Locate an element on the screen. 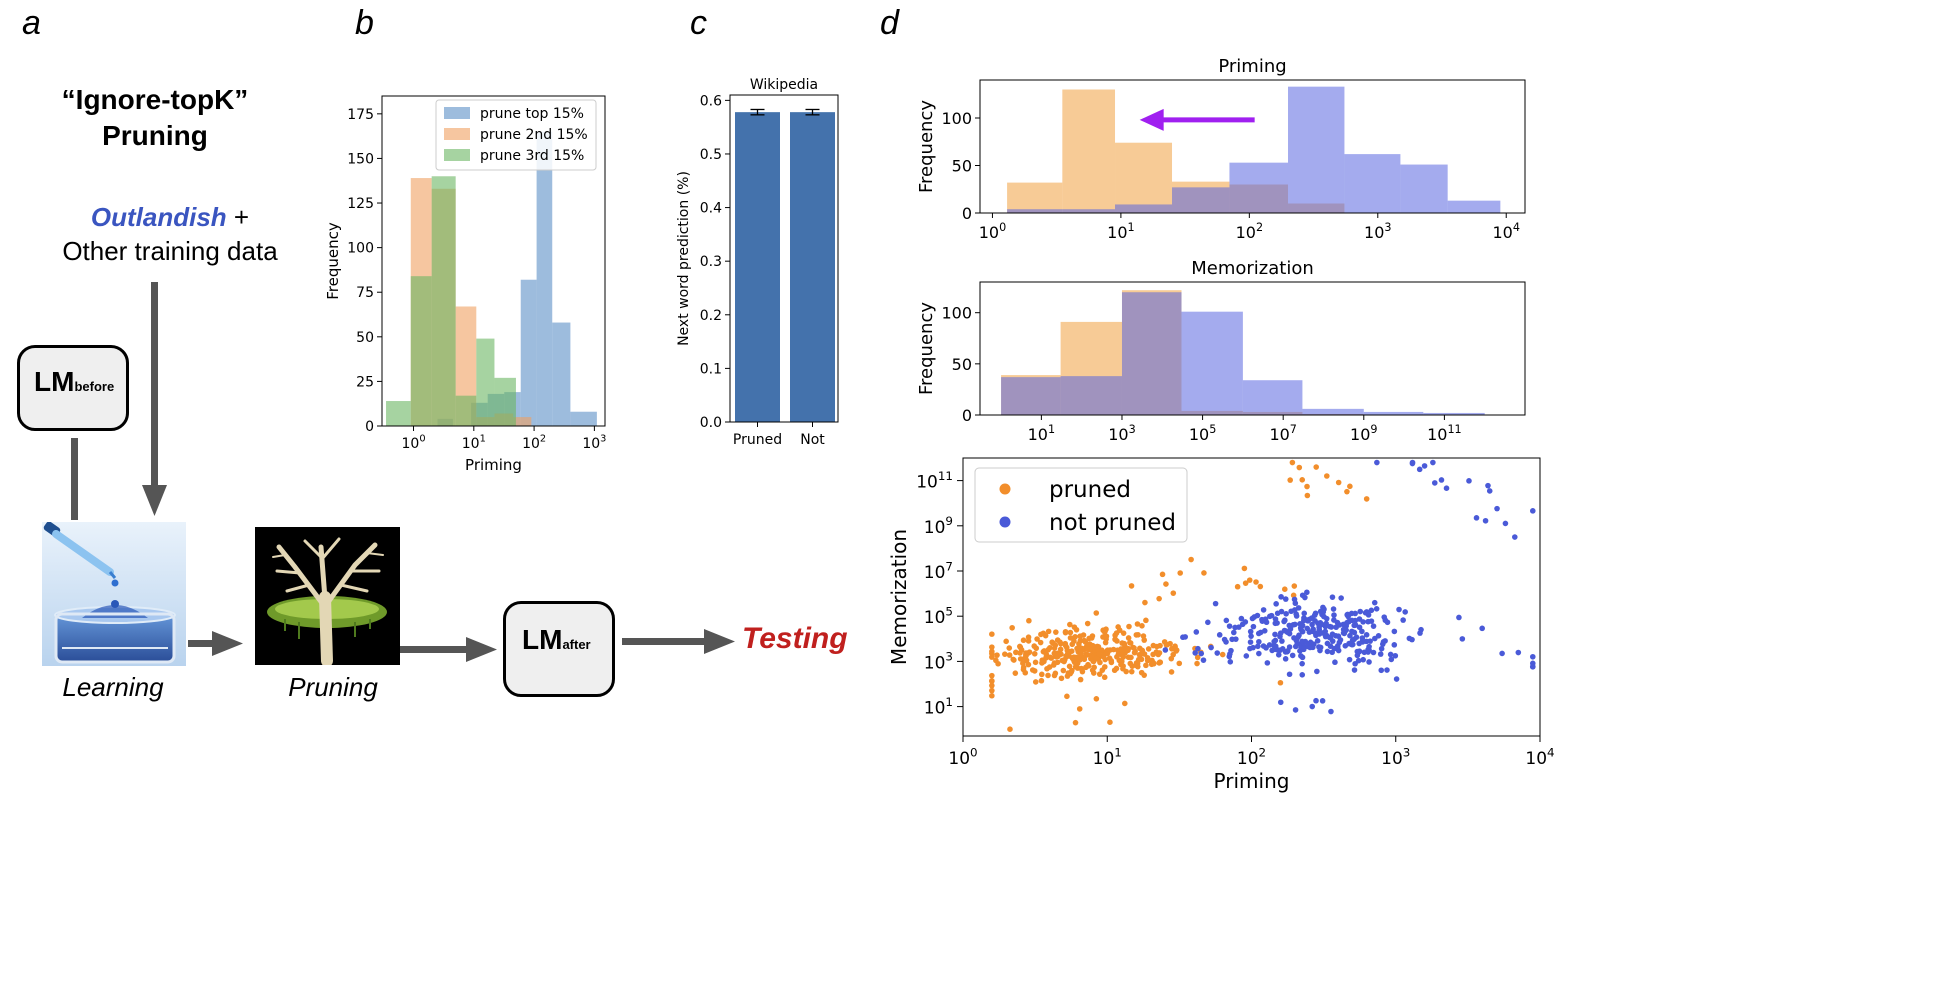 This screenshot has width=1953, height=996. chart-title: Memorization is located at coordinates (1252, 268).